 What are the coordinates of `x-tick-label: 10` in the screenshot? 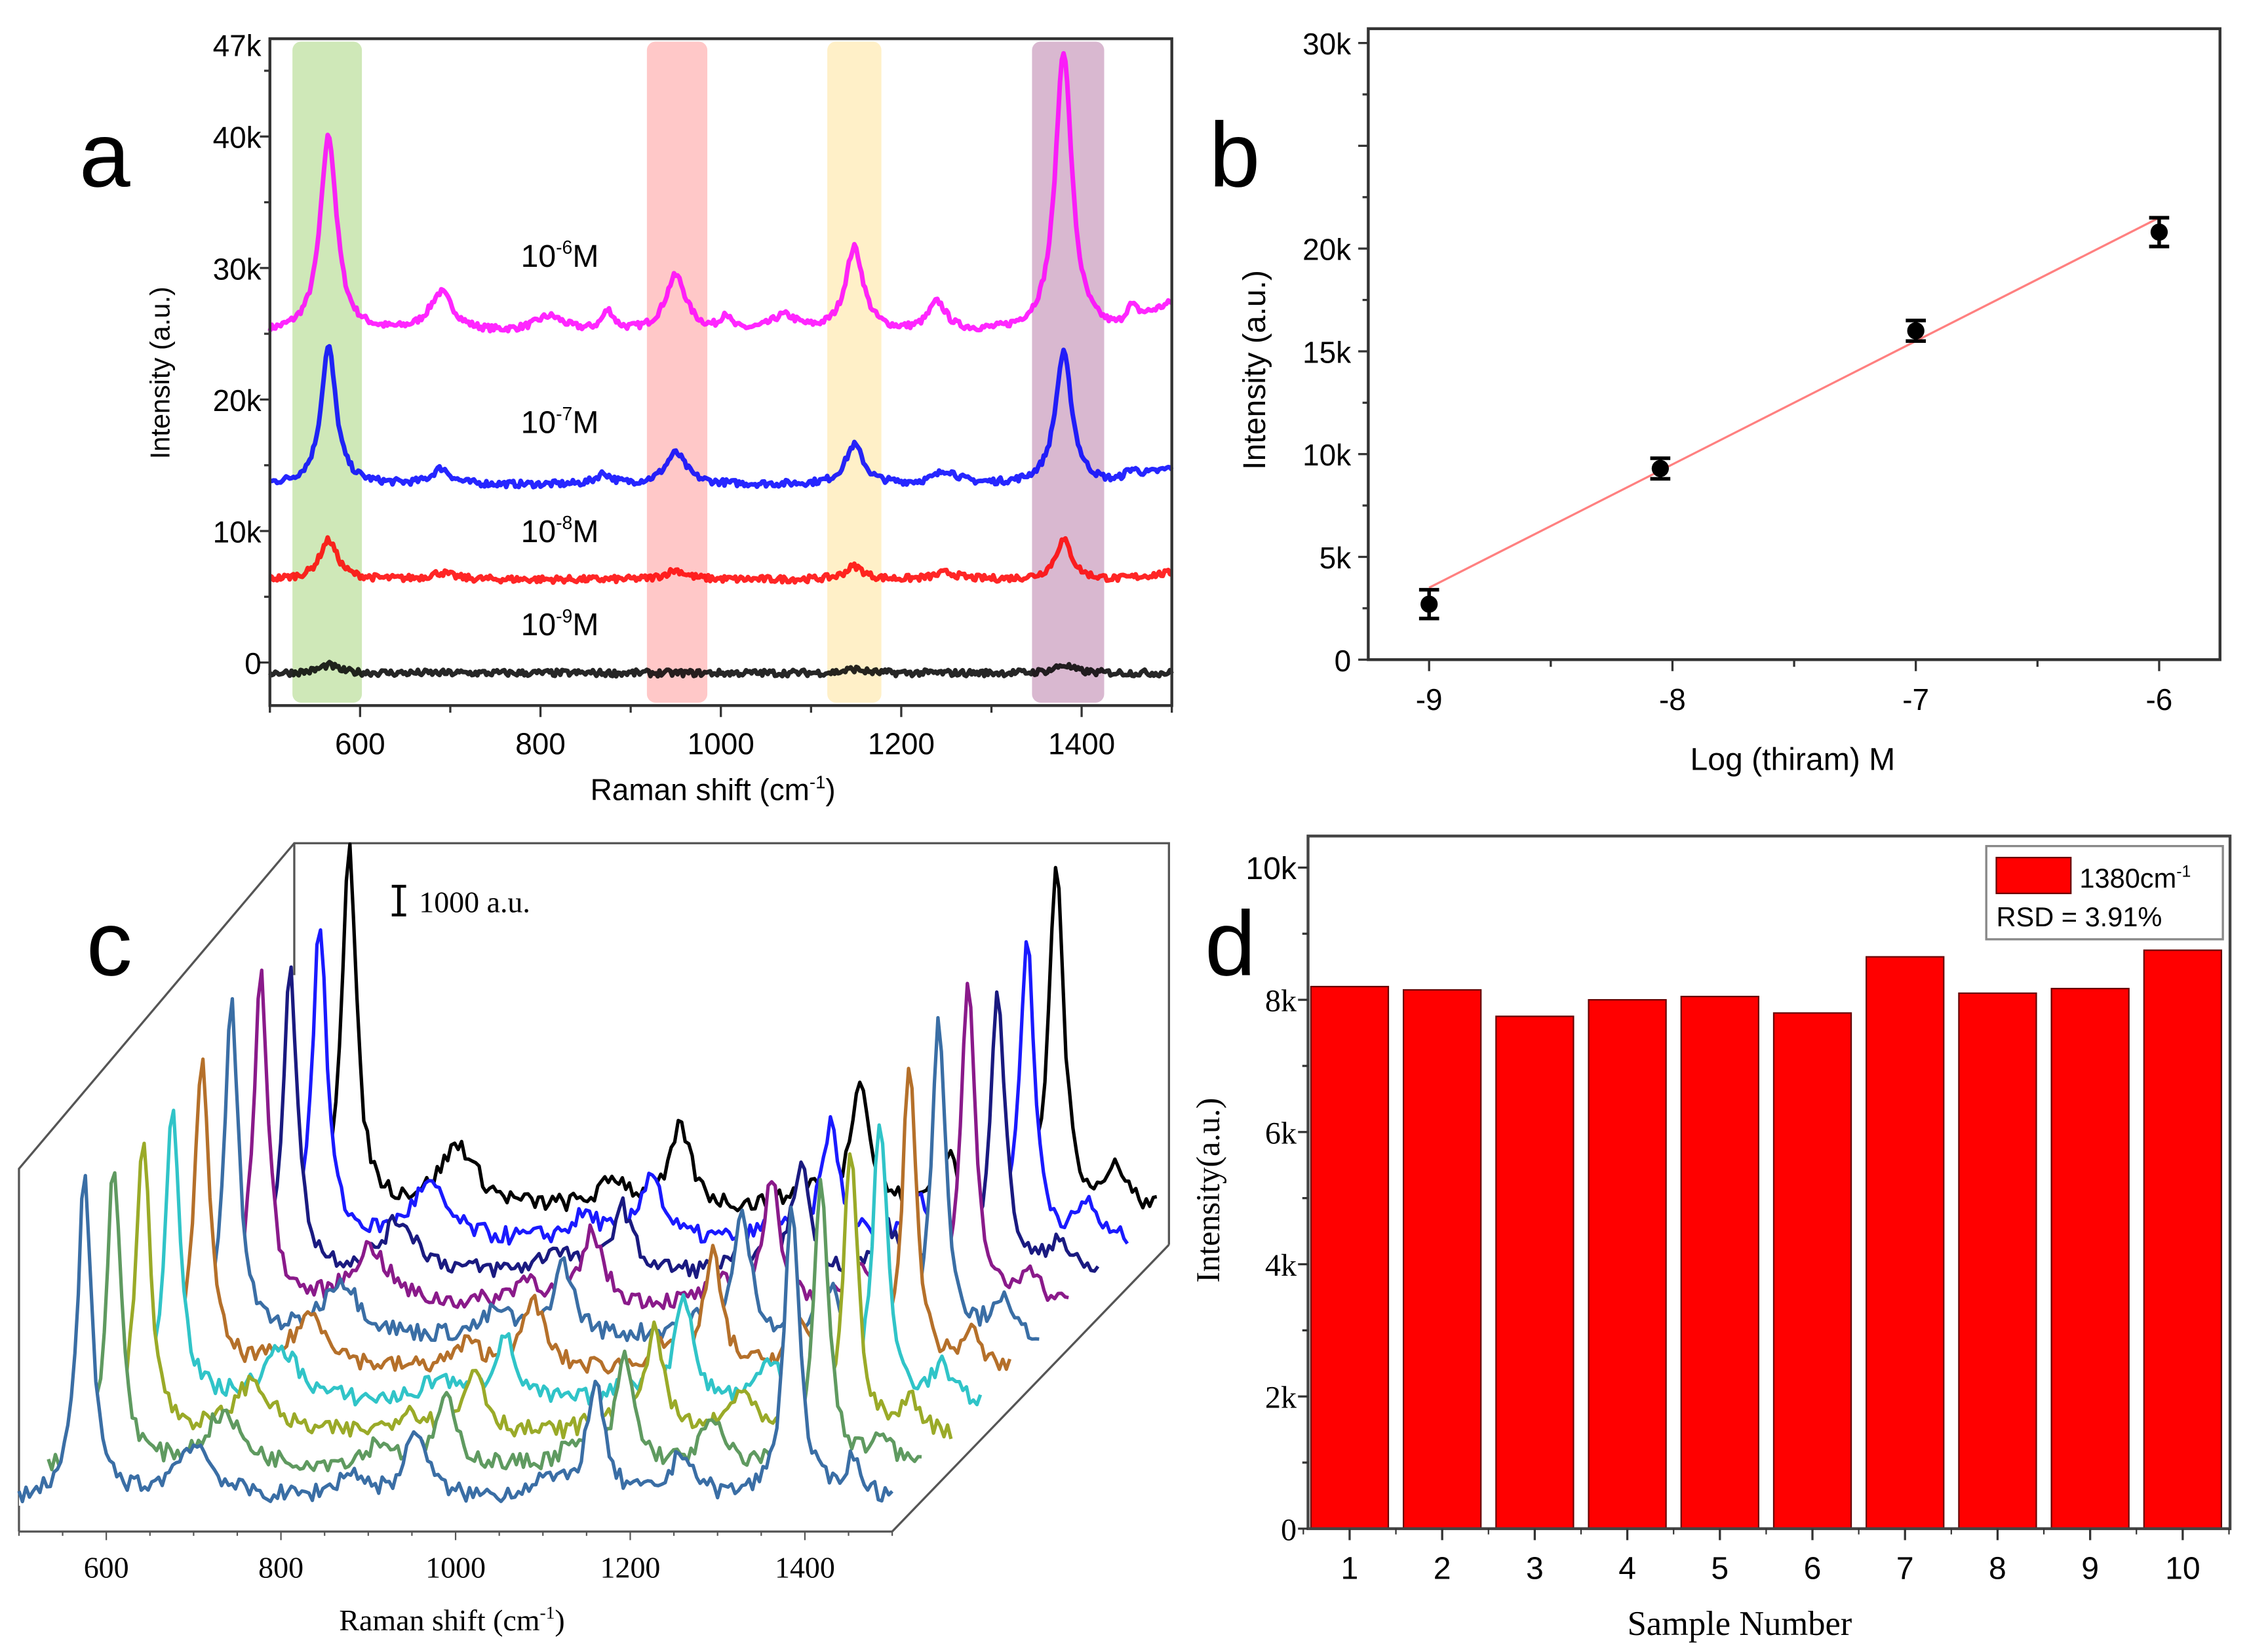 It's located at (2182, 1568).